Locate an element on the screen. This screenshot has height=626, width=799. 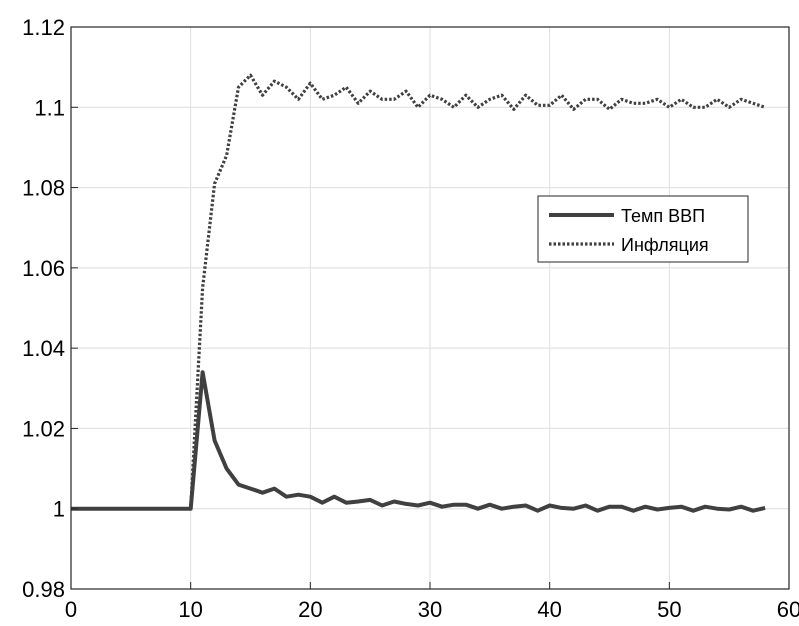
y-tick-label: 1.02 is located at coordinates (43, 428).